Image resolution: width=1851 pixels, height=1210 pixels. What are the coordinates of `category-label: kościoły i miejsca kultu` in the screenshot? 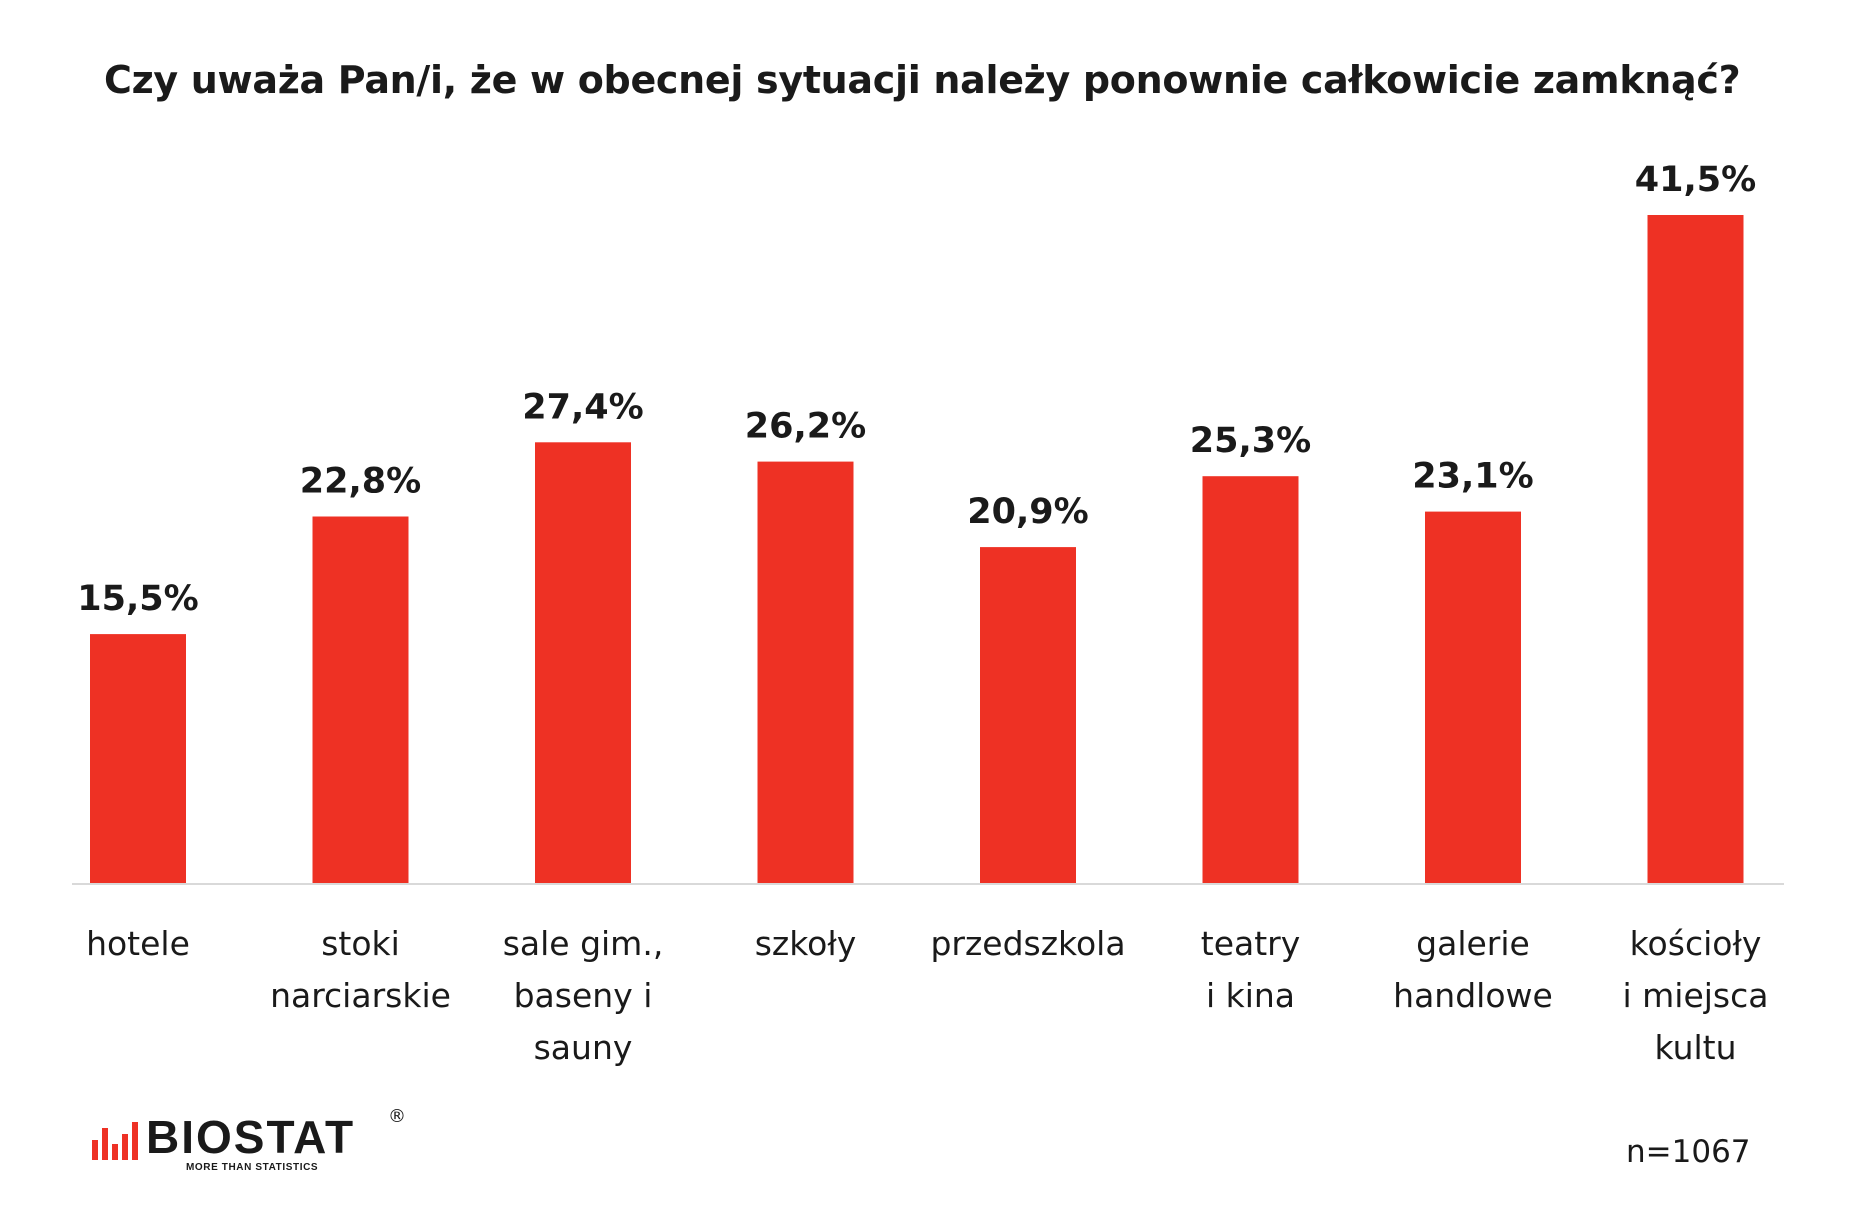 It's located at (1695, 995).